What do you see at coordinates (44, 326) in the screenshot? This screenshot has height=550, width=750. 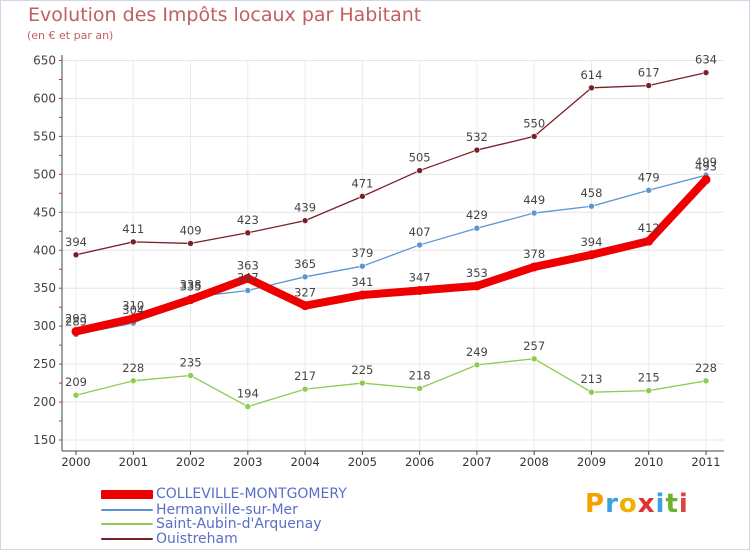 I see `y-tick-label: 300` at bounding box center [44, 326].